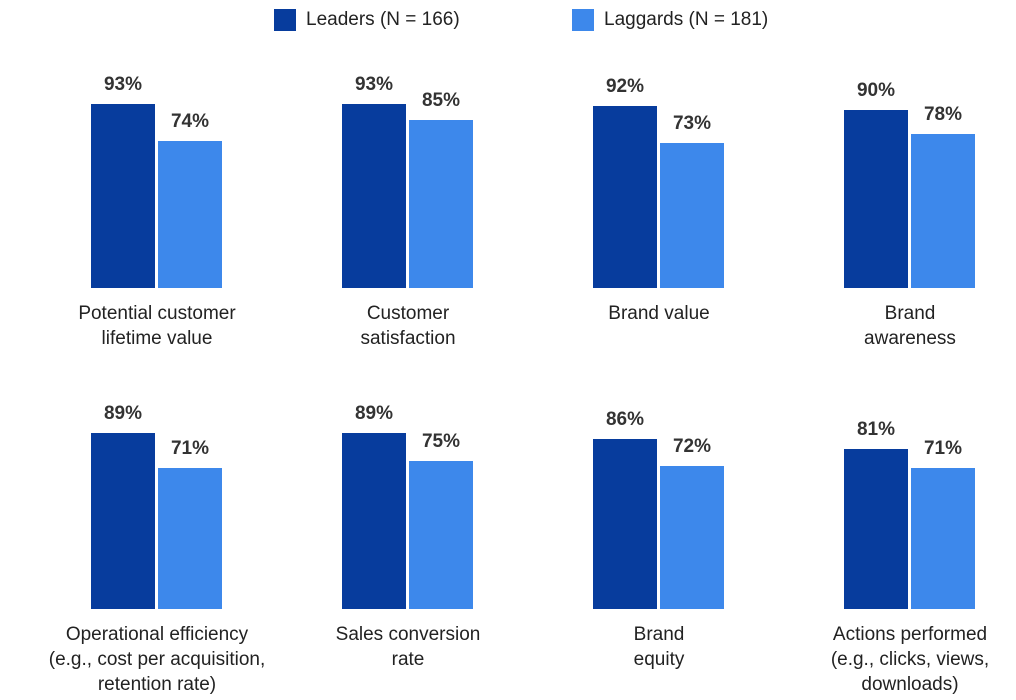 The height and width of the screenshot is (700, 1016). What do you see at coordinates (157, 326) in the screenshot?
I see `category-label: Potential customer lifetime value` at bounding box center [157, 326].